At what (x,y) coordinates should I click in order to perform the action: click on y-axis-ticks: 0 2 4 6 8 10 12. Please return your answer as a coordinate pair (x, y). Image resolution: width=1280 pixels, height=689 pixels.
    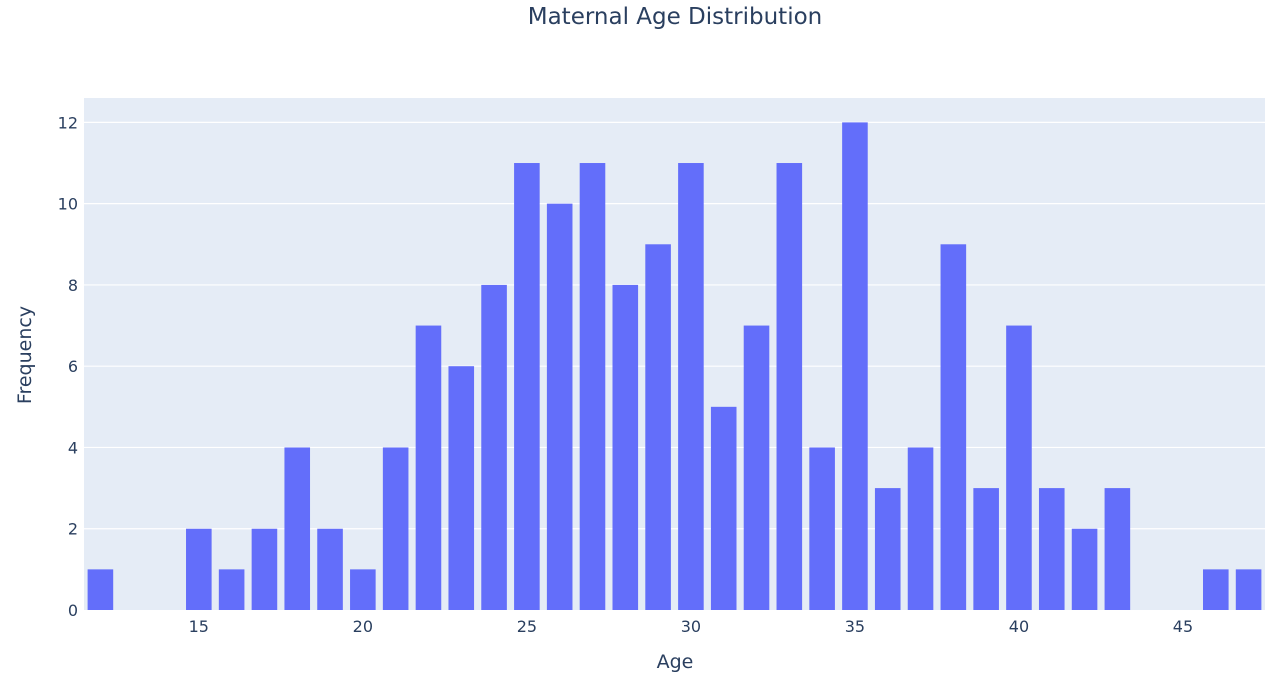
    Looking at the image, I should click on (68, 366).